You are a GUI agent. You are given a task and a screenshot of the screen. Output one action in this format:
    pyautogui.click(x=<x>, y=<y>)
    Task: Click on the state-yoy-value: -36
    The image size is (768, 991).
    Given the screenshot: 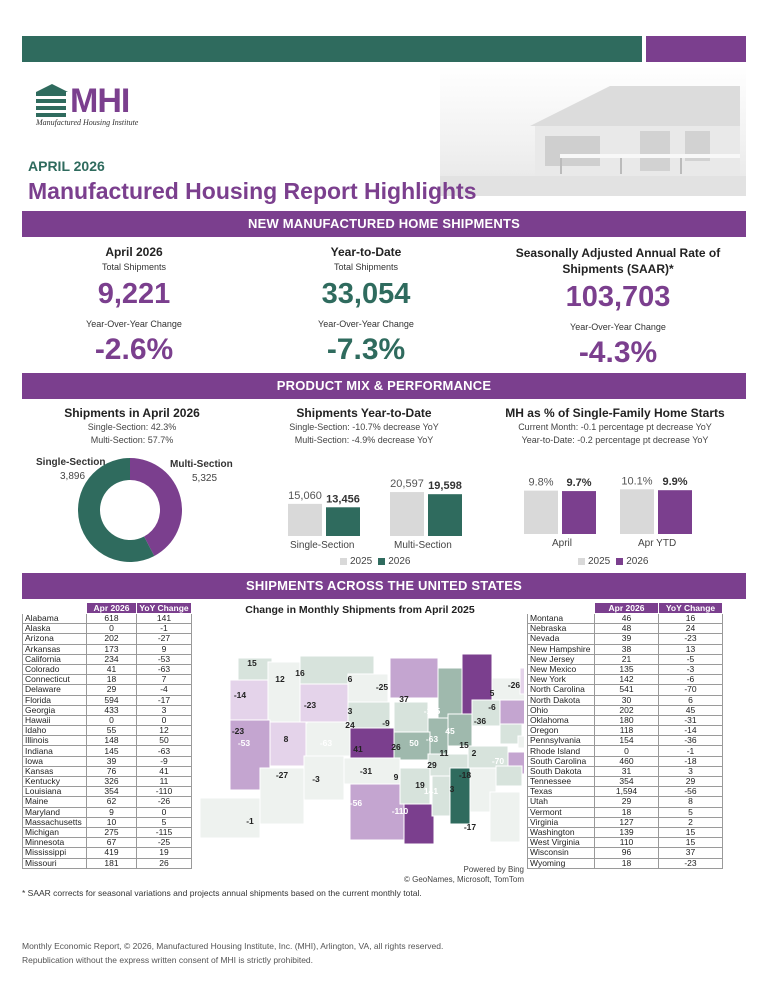 What is the action you would take?
    pyautogui.click(x=690, y=741)
    